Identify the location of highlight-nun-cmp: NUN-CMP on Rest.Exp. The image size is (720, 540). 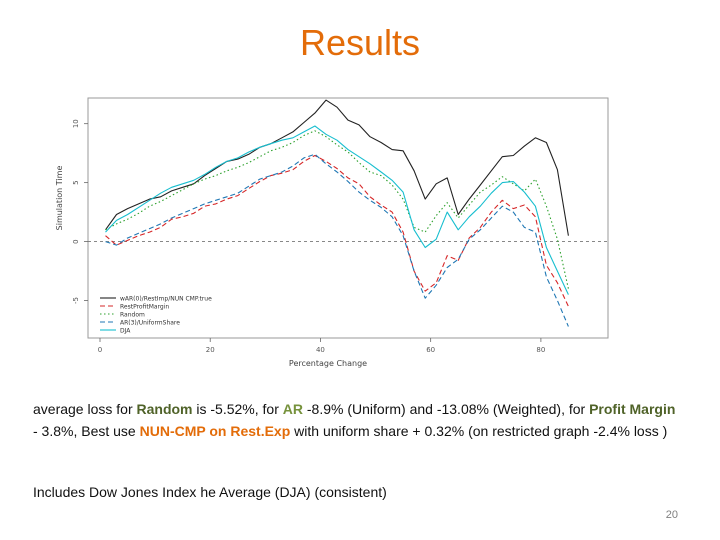
(215, 431).